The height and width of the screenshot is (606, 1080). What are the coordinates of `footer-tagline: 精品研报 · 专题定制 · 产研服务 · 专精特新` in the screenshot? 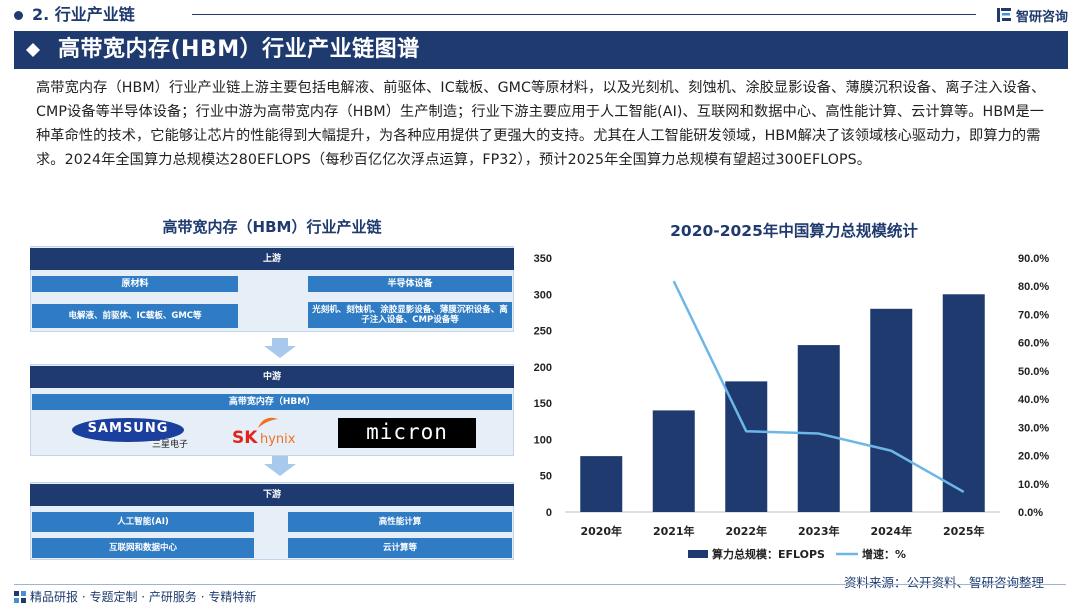 It's located at (143, 597).